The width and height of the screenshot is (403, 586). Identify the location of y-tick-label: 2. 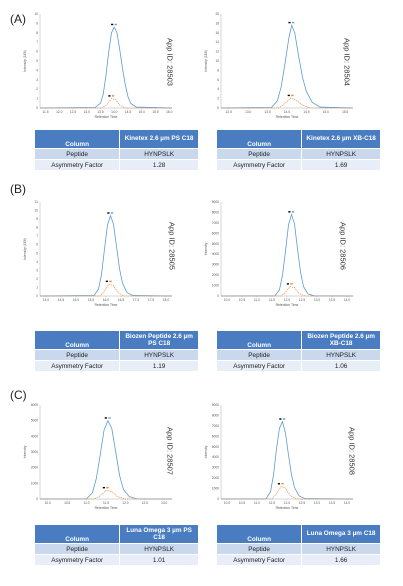
(218, 99).